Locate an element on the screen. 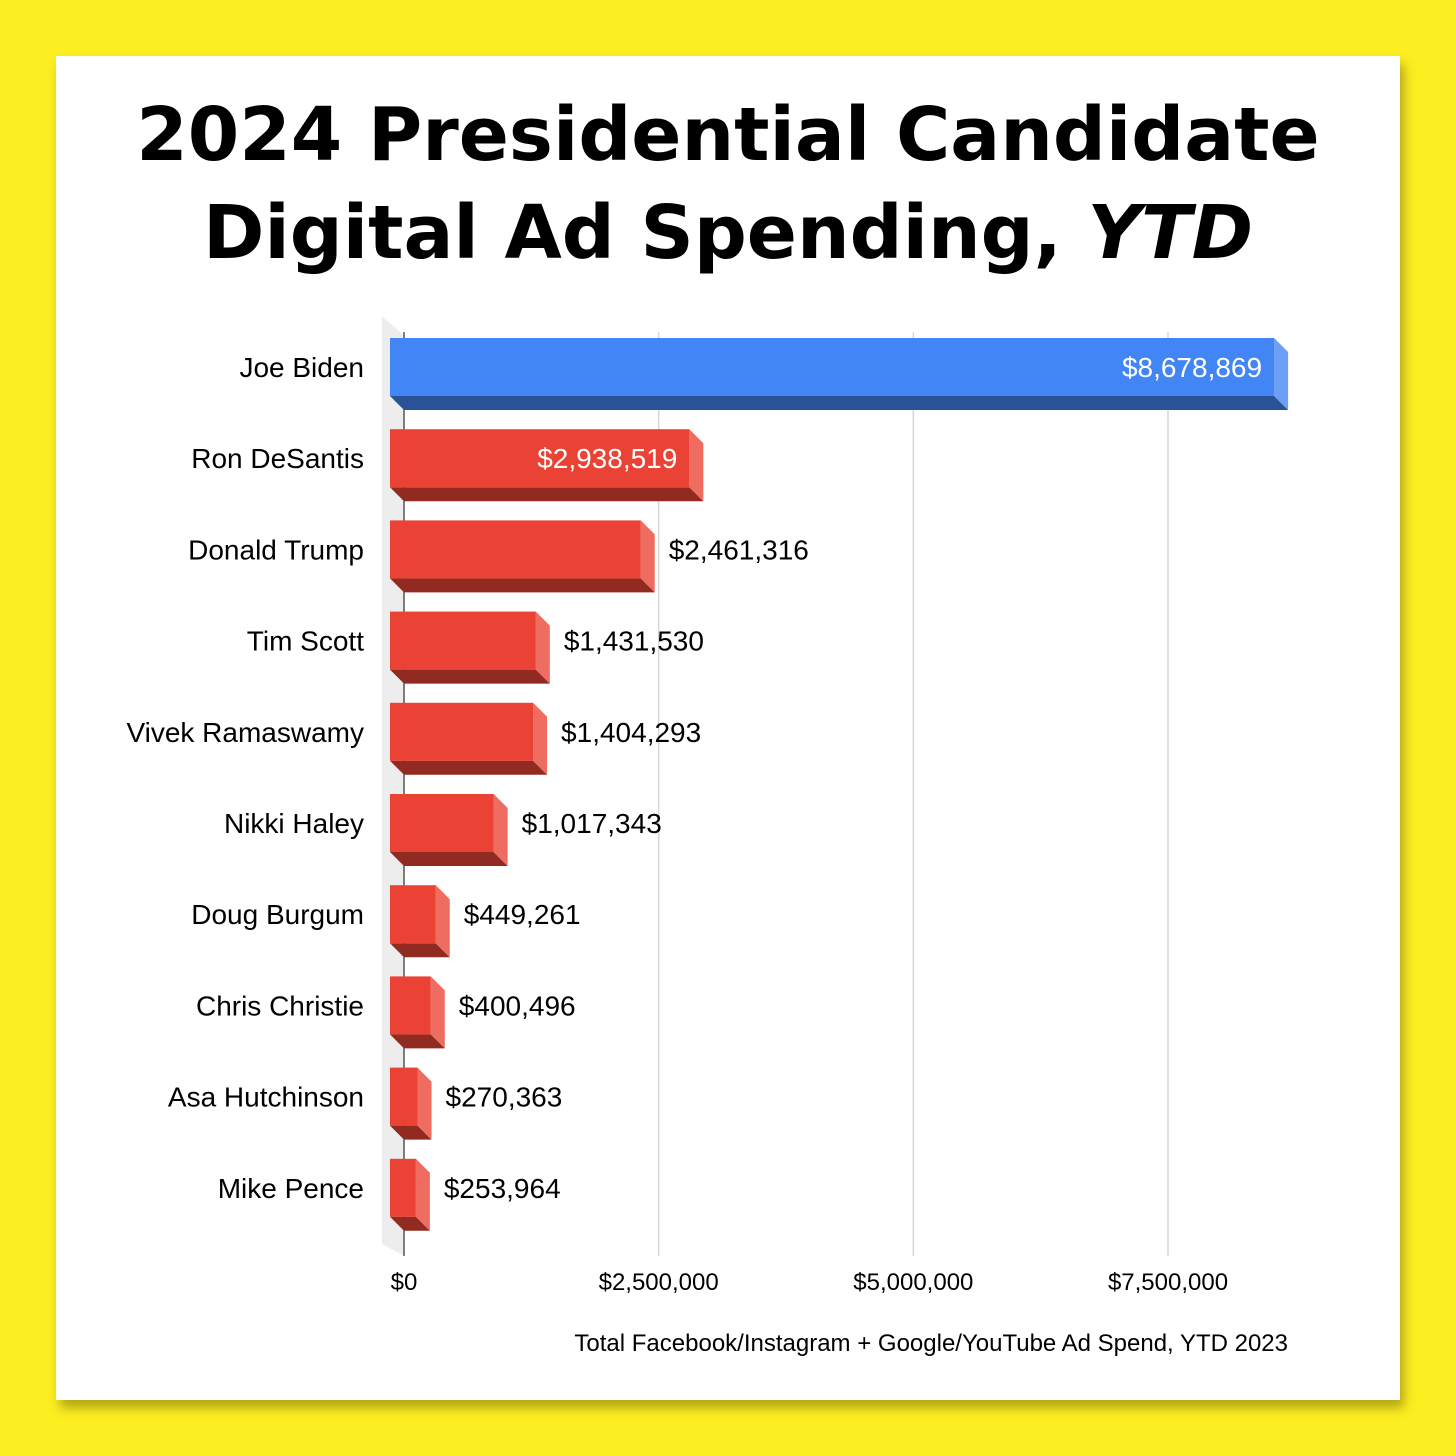 The height and width of the screenshot is (1456, 1456). category-label: Tim Scott is located at coordinates (305, 641).